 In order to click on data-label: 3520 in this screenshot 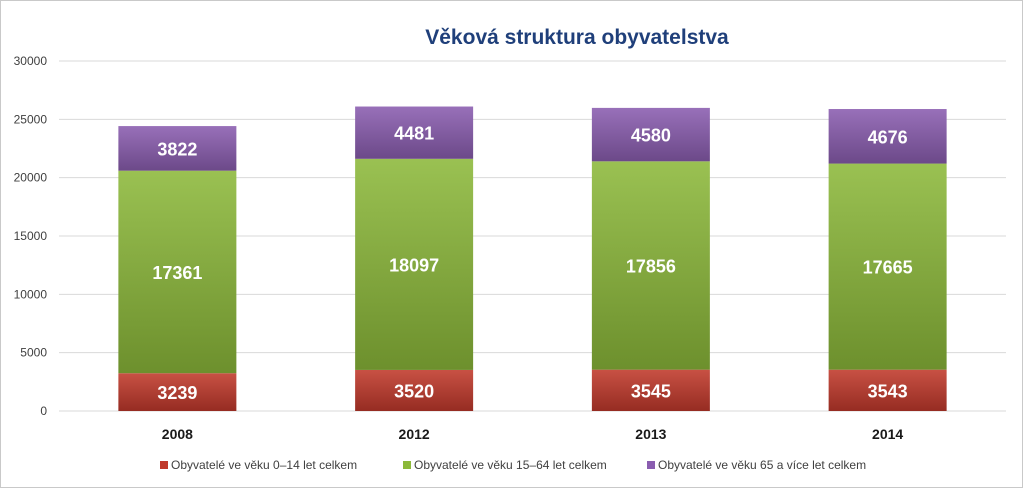, I will do `click(414, 391)`.